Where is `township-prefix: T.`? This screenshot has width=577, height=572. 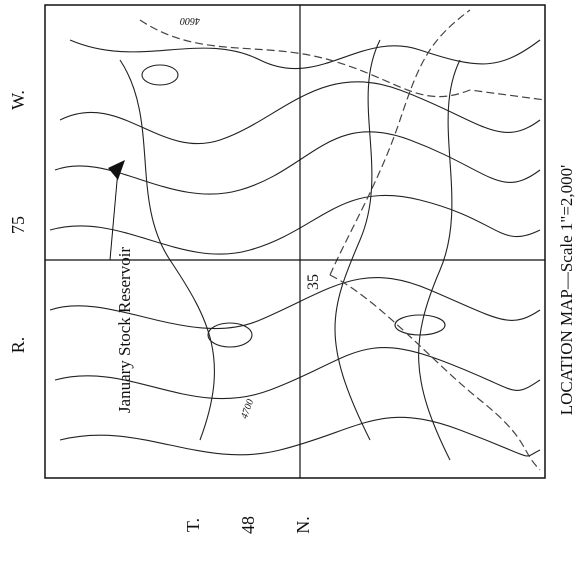
township-prefix: T. is located at coordinates (193, 525).